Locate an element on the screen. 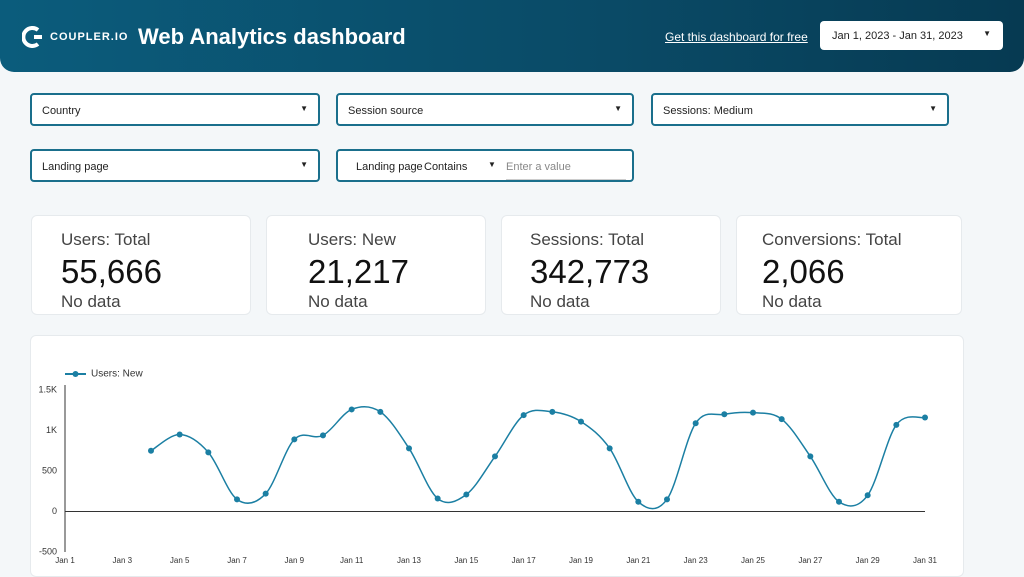  x-tick-label: Jan 17 is located at coordinates (524, 560).